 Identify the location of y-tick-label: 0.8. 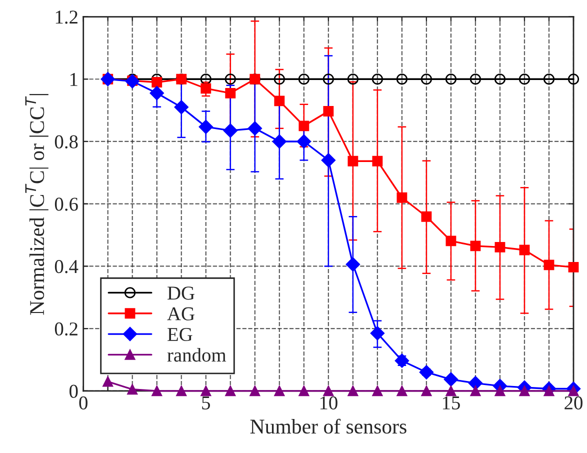
(66, 142).